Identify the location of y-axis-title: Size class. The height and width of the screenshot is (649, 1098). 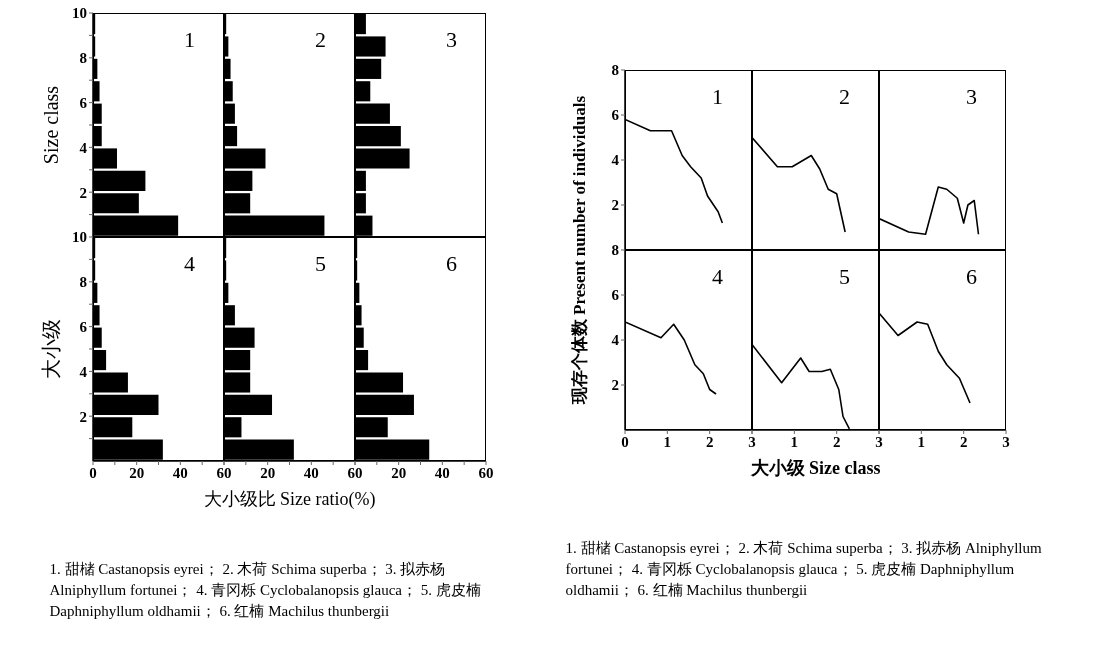
(51, 125).